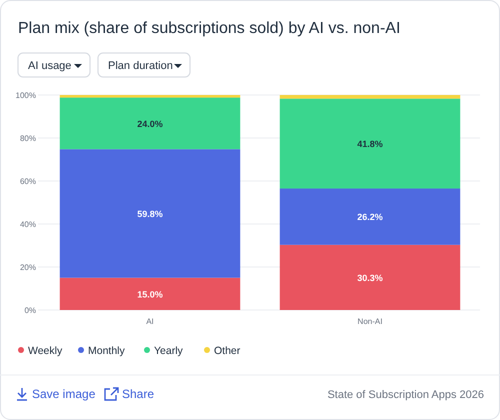 This screenshot has height=420, width=500. Describe the element at coordinates (209, 28) in the screenshot. I see `chart-title: Plan mix (share of subscriptions sold) by AI vs. non-AI` at that location.